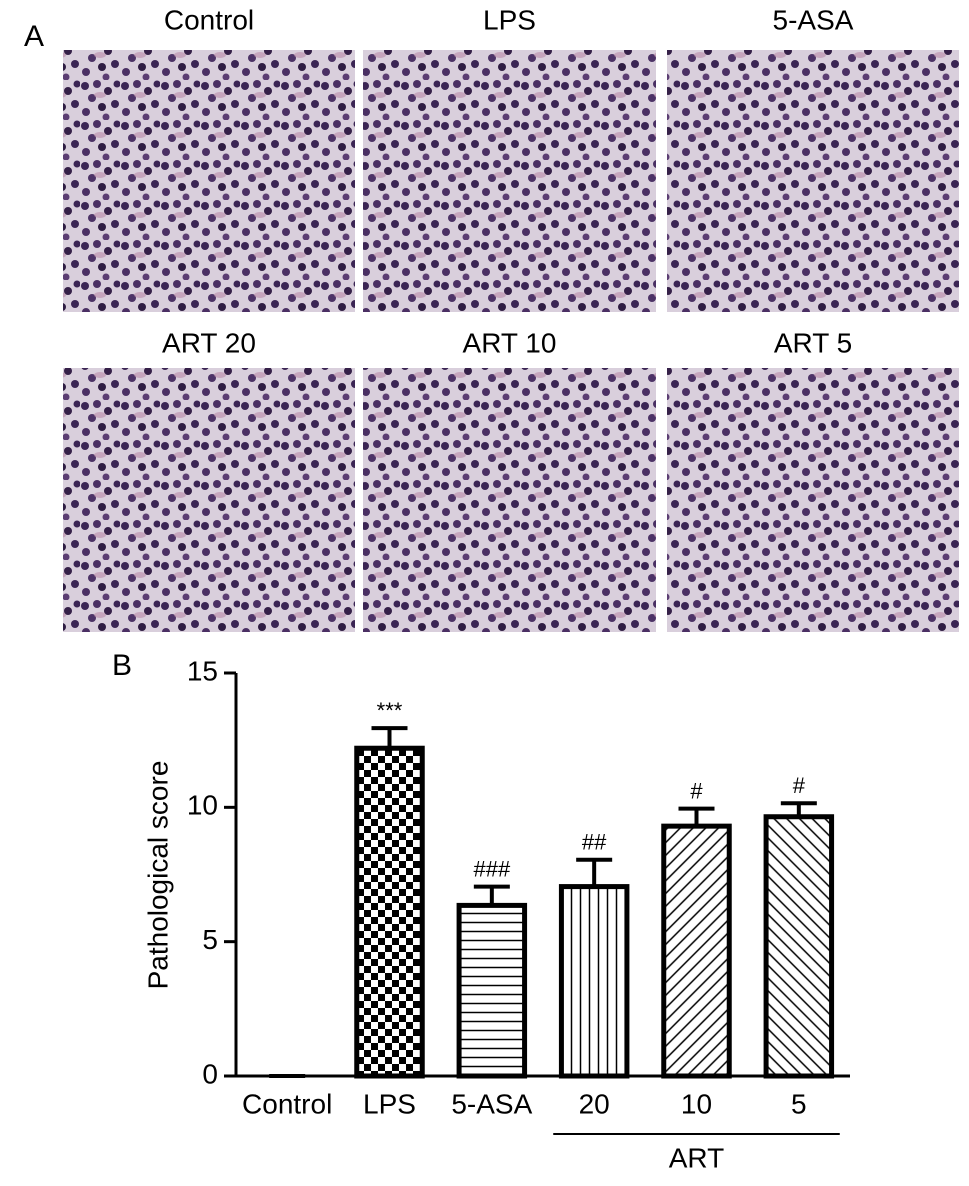 This screenshot has height=1186, width=969. What do you see at coordinates (799, 1103) in the screenshot?
I see `x-tick-label: 5` at bounding box center [799, 1103].